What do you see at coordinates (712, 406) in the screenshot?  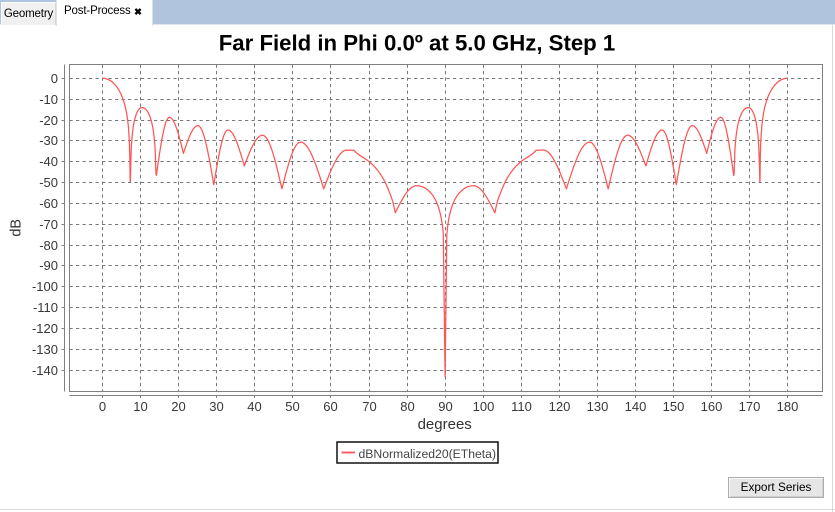 I see `svg-text: 160` at bounding box center [712, 406].